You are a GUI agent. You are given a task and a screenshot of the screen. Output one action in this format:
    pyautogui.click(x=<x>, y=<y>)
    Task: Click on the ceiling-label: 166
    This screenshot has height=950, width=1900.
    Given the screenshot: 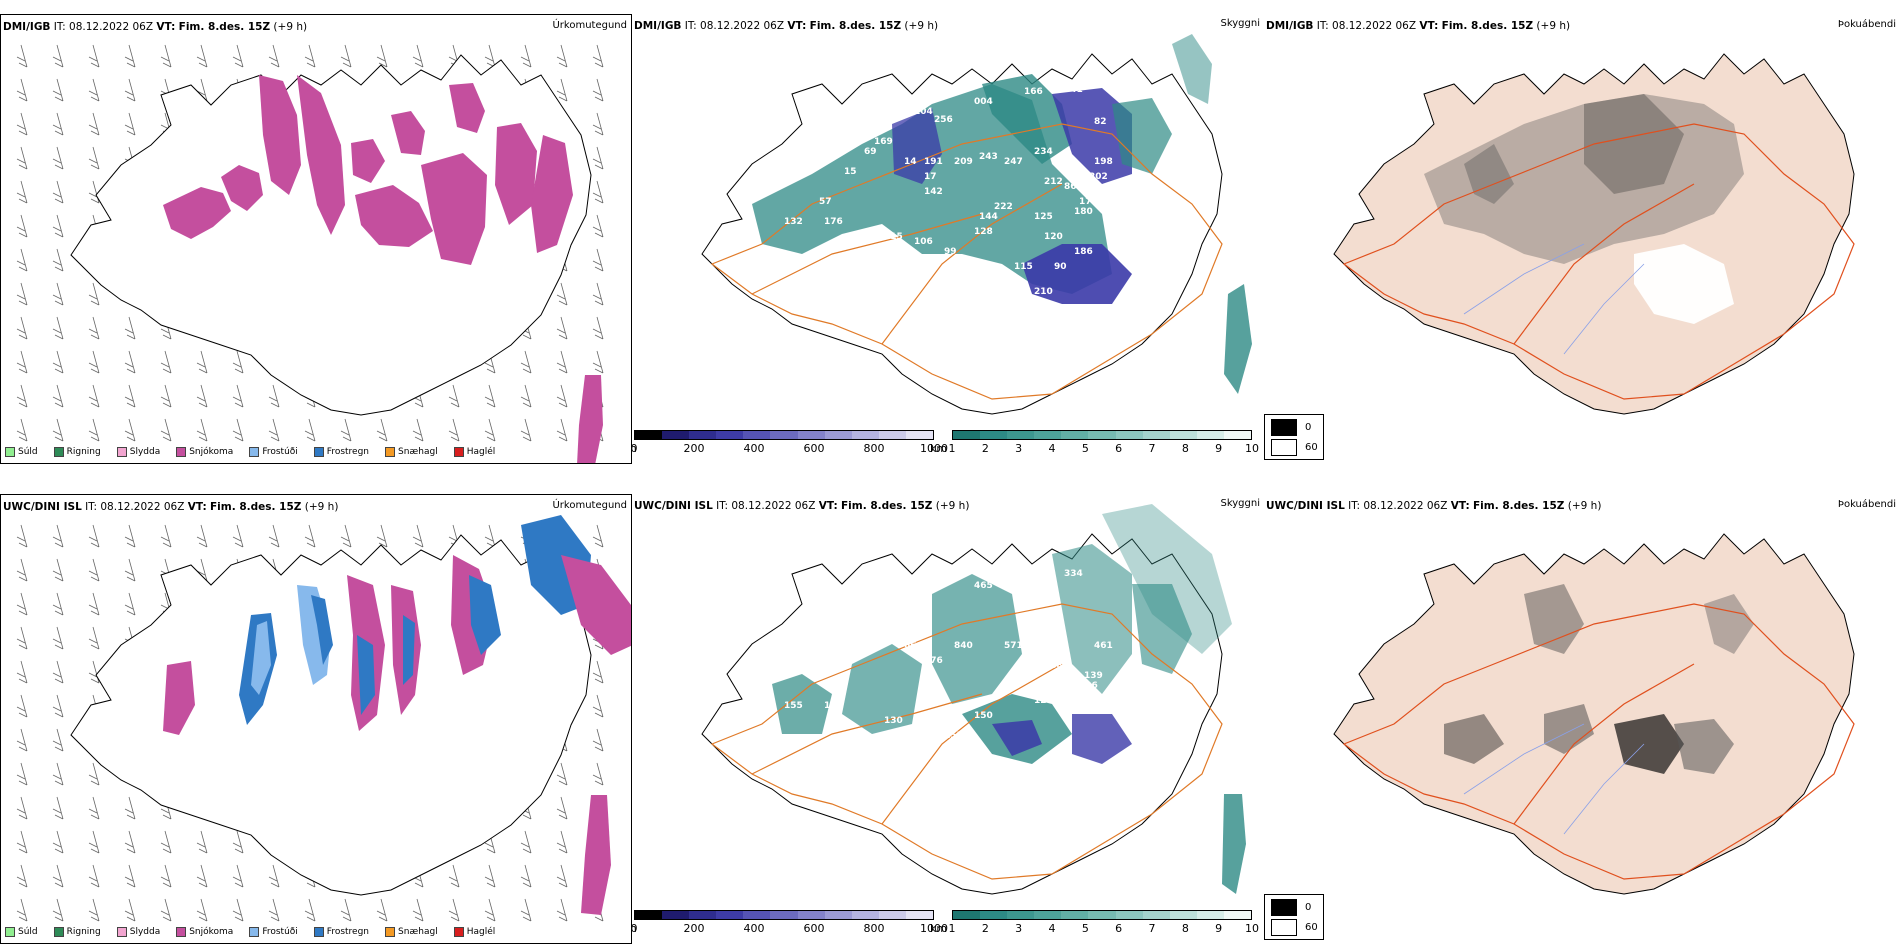 What is the action you would take?
    pyautogui.click(x=1033, y=92)
    